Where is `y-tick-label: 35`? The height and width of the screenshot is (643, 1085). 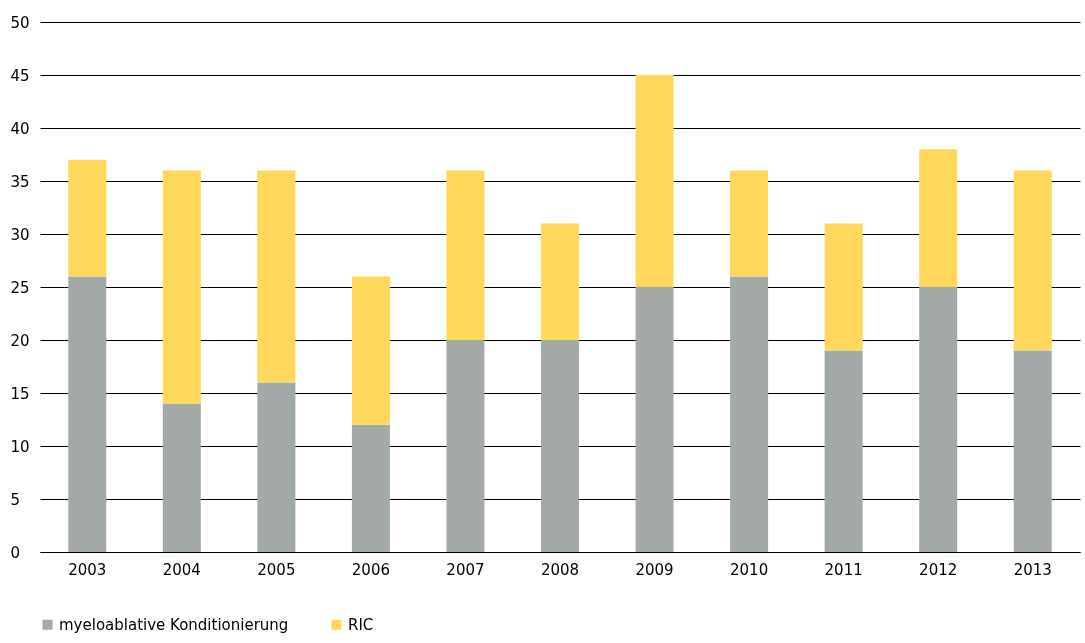
y-tick-label: 35 is located at coordinates (20, 181).